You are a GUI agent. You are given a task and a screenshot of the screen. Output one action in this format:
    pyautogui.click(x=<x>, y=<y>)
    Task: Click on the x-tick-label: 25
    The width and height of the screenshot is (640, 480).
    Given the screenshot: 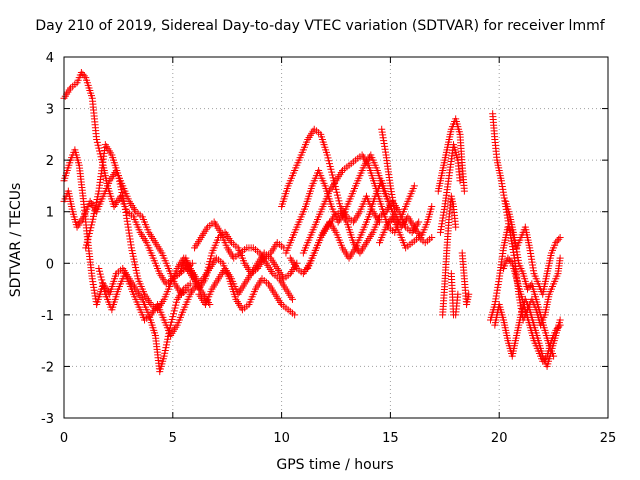 What is the action you would take?
    pyautogui.click(x=608, y=438)
    